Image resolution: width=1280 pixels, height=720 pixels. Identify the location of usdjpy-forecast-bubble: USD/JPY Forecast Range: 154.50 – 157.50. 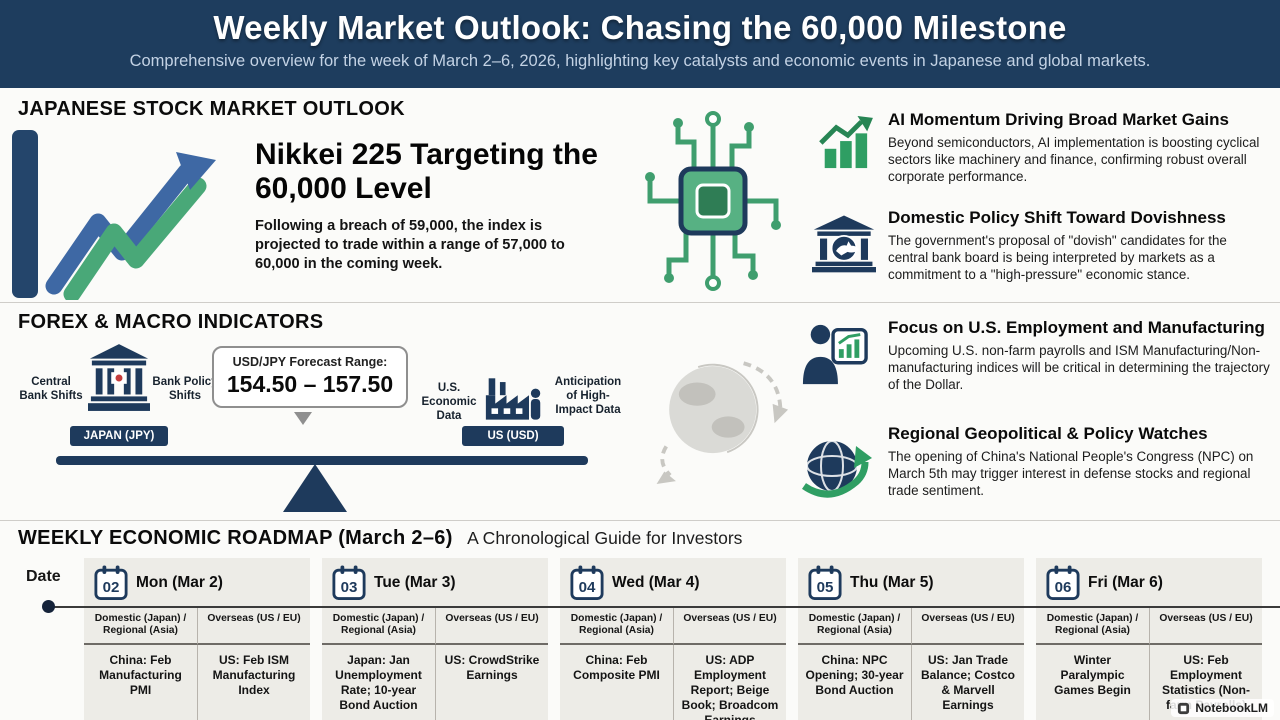
(310, 377).